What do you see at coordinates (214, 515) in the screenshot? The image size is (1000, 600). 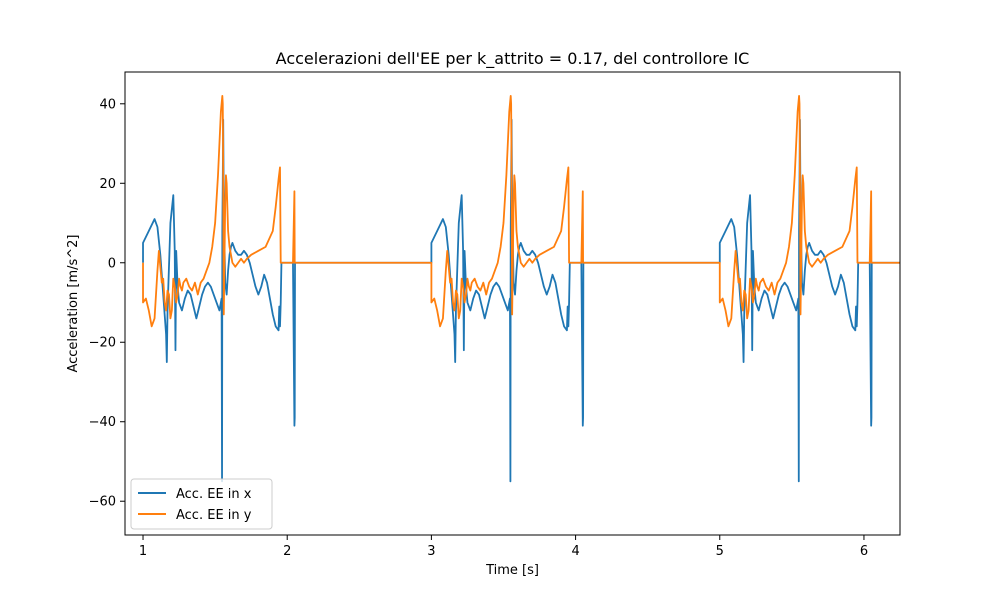 I see `legend-label-y: Acc. EE in y` at bounding box center [214, 515].